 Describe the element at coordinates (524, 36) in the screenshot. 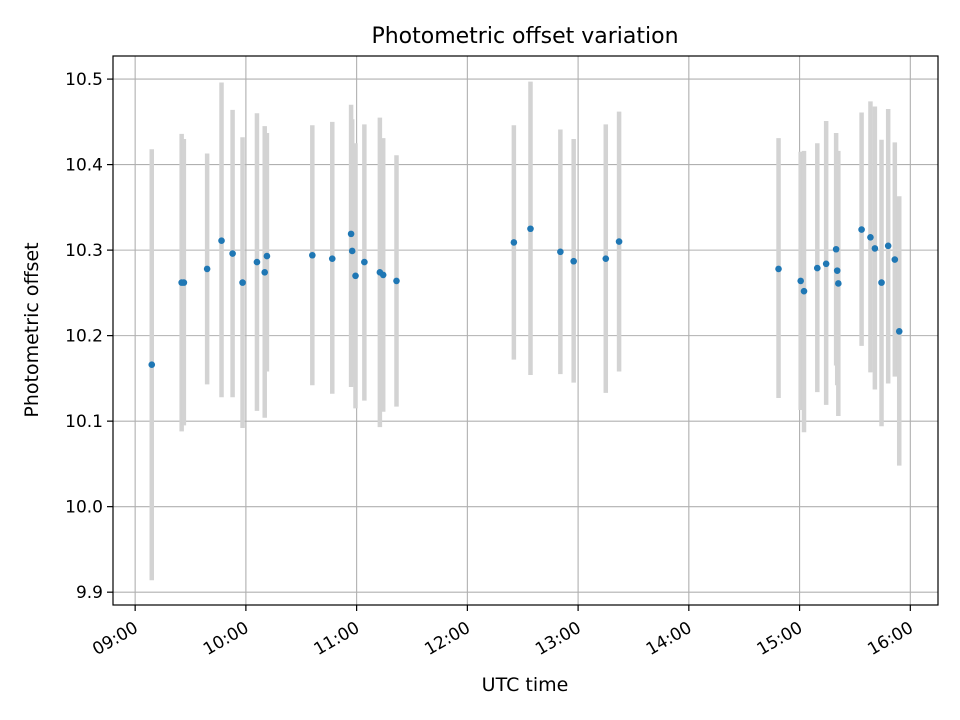

I see `chart-title: Photometric offset variation` at that location.